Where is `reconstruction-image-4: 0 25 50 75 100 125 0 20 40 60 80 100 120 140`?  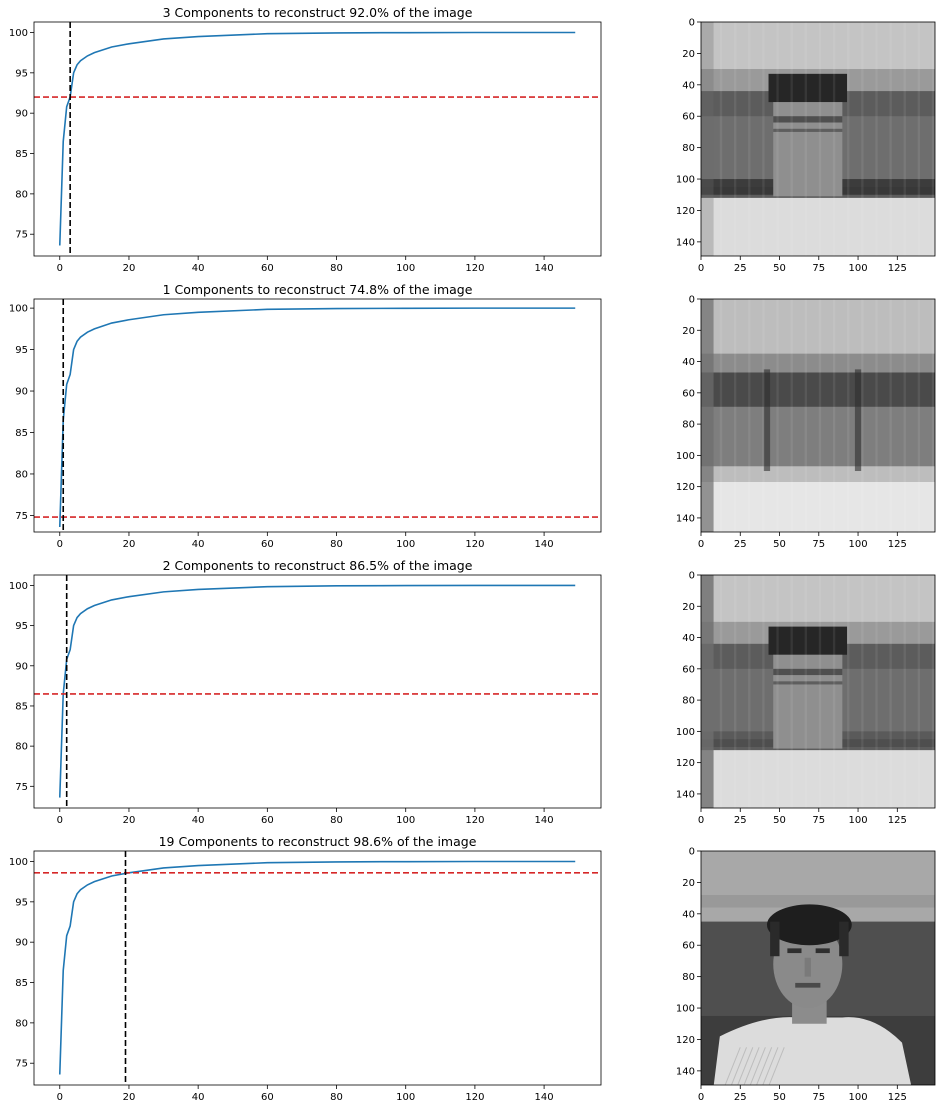
reconstruction-image-4: 0 25 50 75 100 125 0 20 40 60 80 100 120 140 is located at coordinates (806, 975).